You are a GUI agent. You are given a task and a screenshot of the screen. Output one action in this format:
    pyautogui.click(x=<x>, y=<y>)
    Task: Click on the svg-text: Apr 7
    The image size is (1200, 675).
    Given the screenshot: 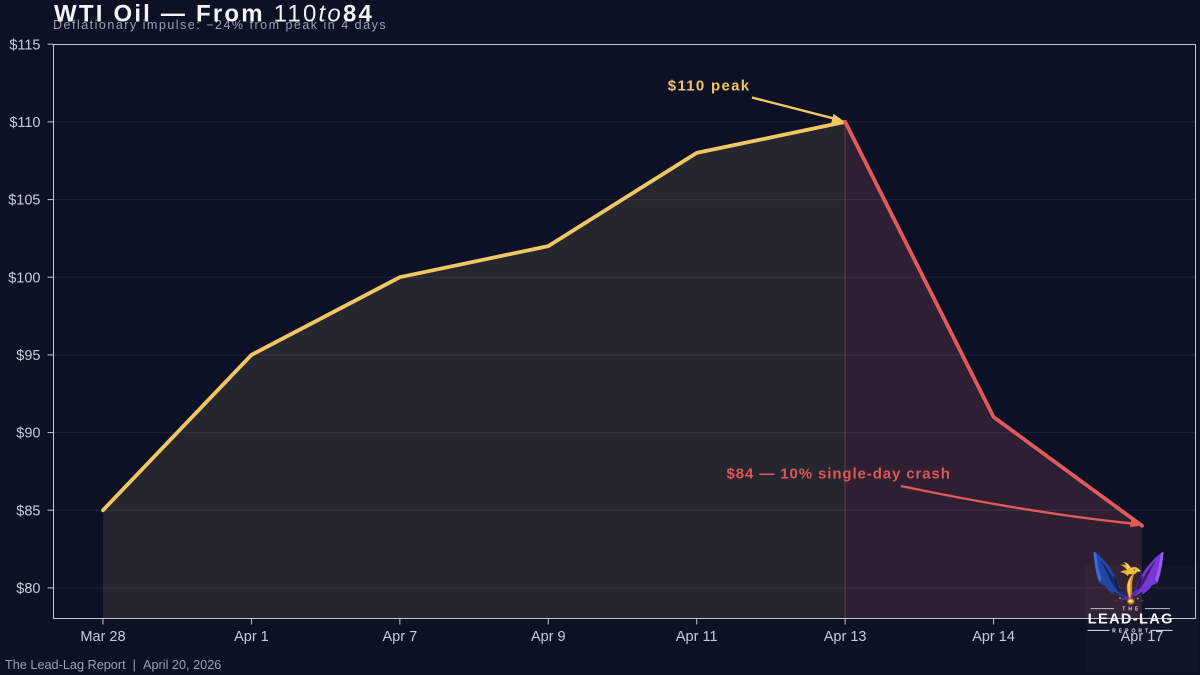 What is the action you would take?
    pyautogui.click(x=400, y=637)
    